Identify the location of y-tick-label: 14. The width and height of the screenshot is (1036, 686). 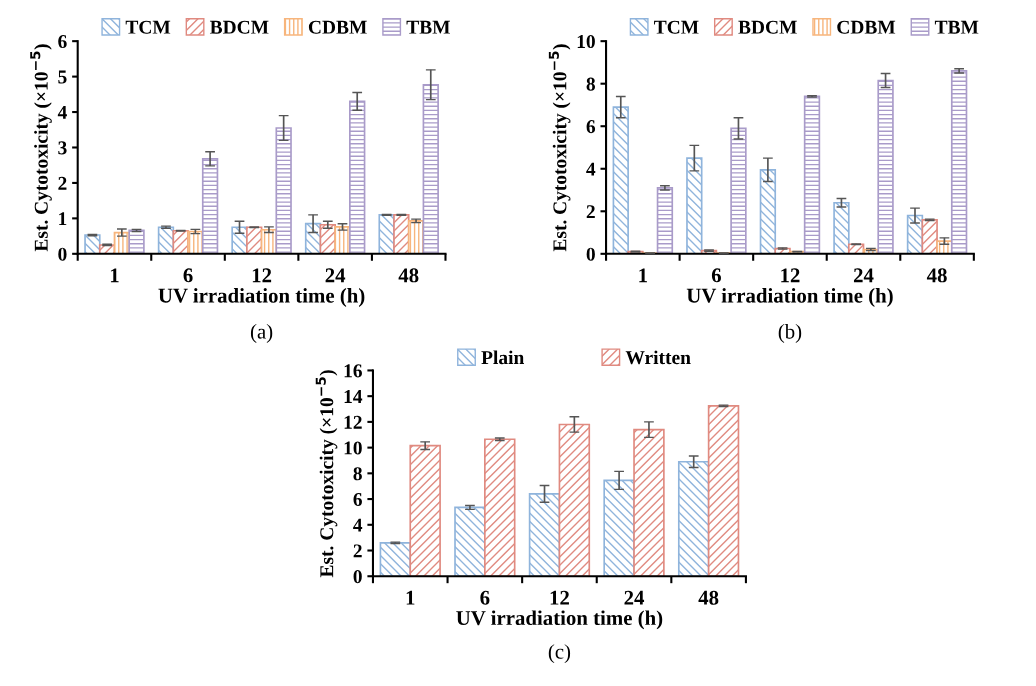
(353, 396).